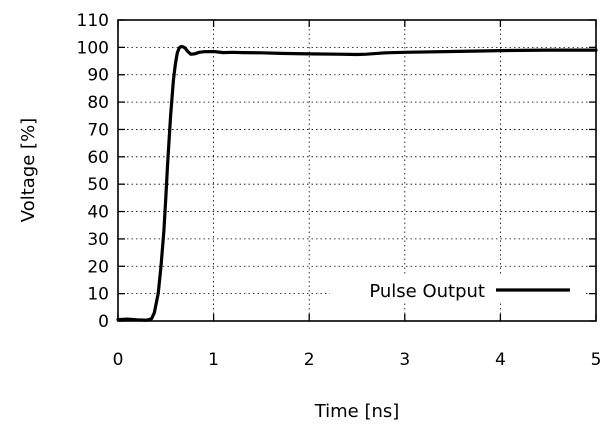 The width and height of the screenshot is (613, 427). I want to click on y-tick-label: 100, so click(93, 48).